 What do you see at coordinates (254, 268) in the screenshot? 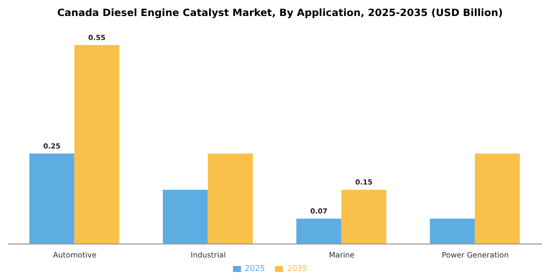
I see `legend-label: 2025` at bounding box center [254, 268].